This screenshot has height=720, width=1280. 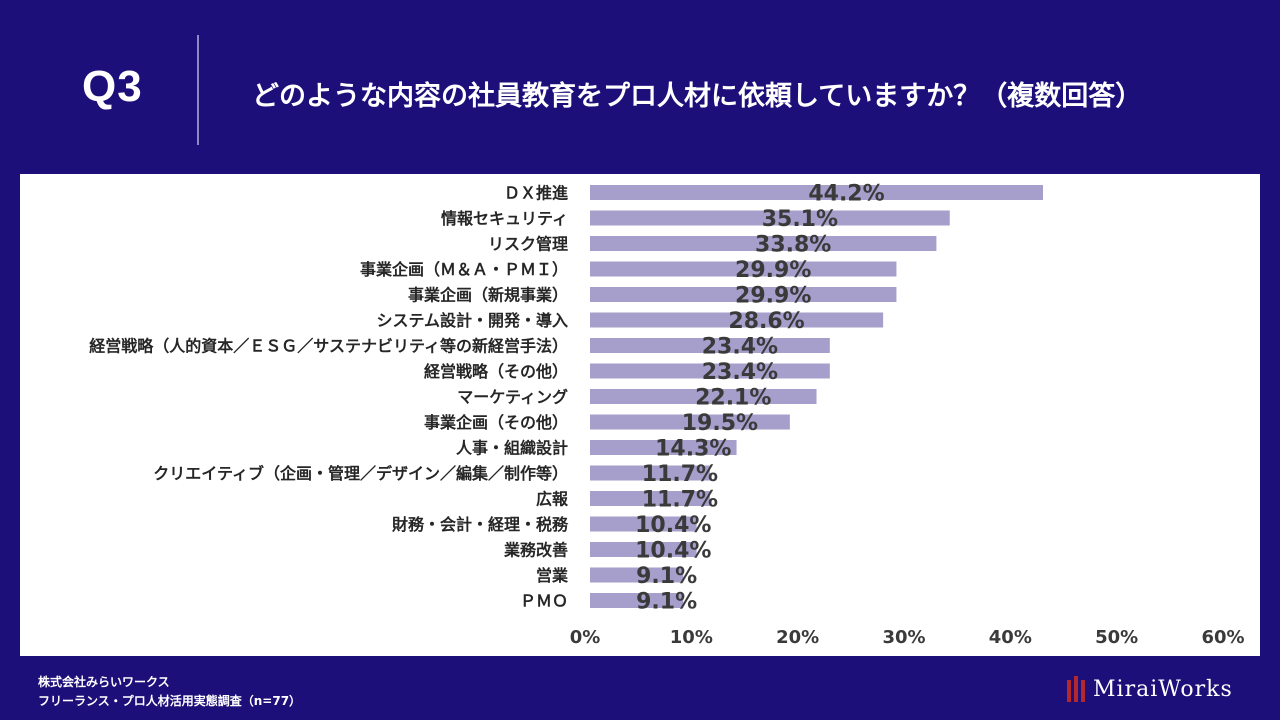 What do you see at coordinates (198, 90) in the screenshot?
I see `header-divider` at bounding box center [198, 90].